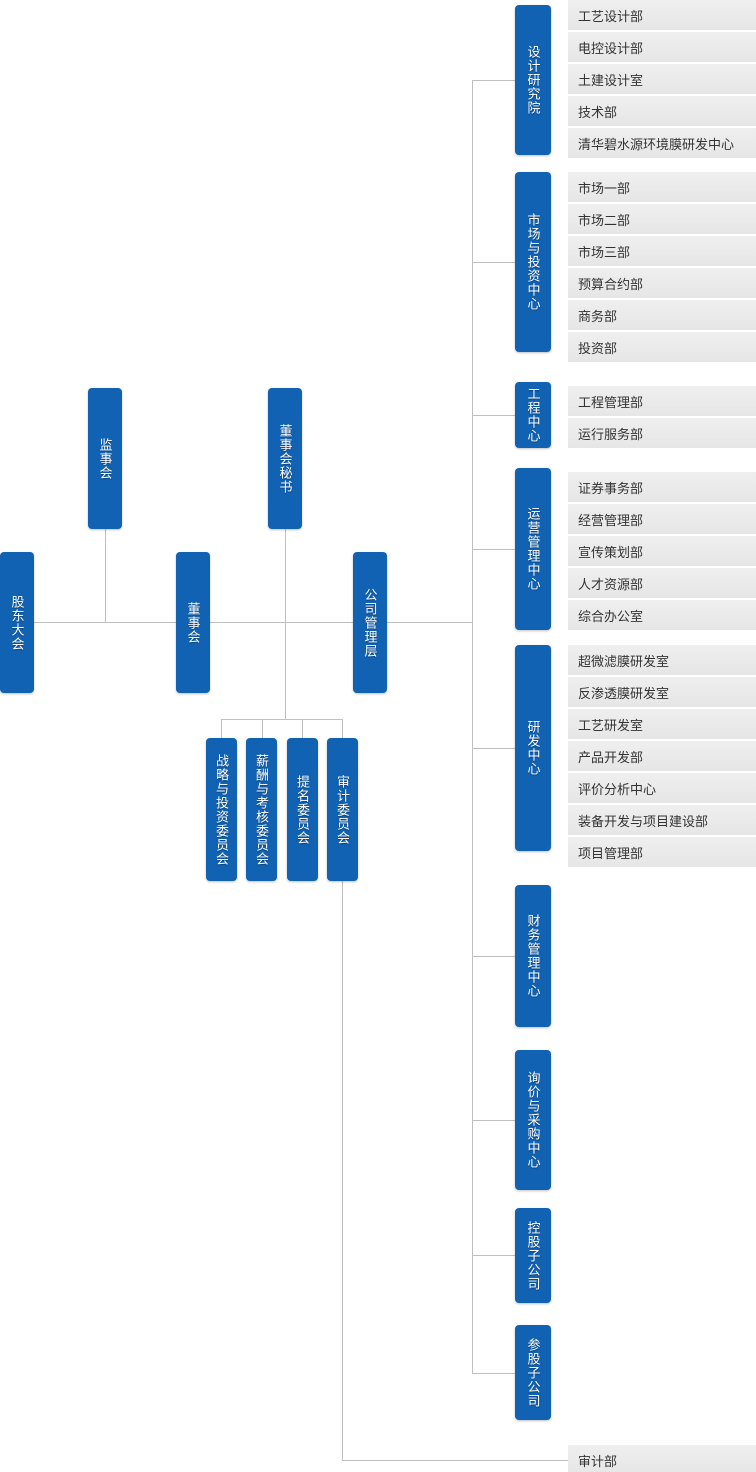  Describe the element at coordinates (624, 661) in the screenshot. I see `dept-label: 超微滤膜研发室` at that location.